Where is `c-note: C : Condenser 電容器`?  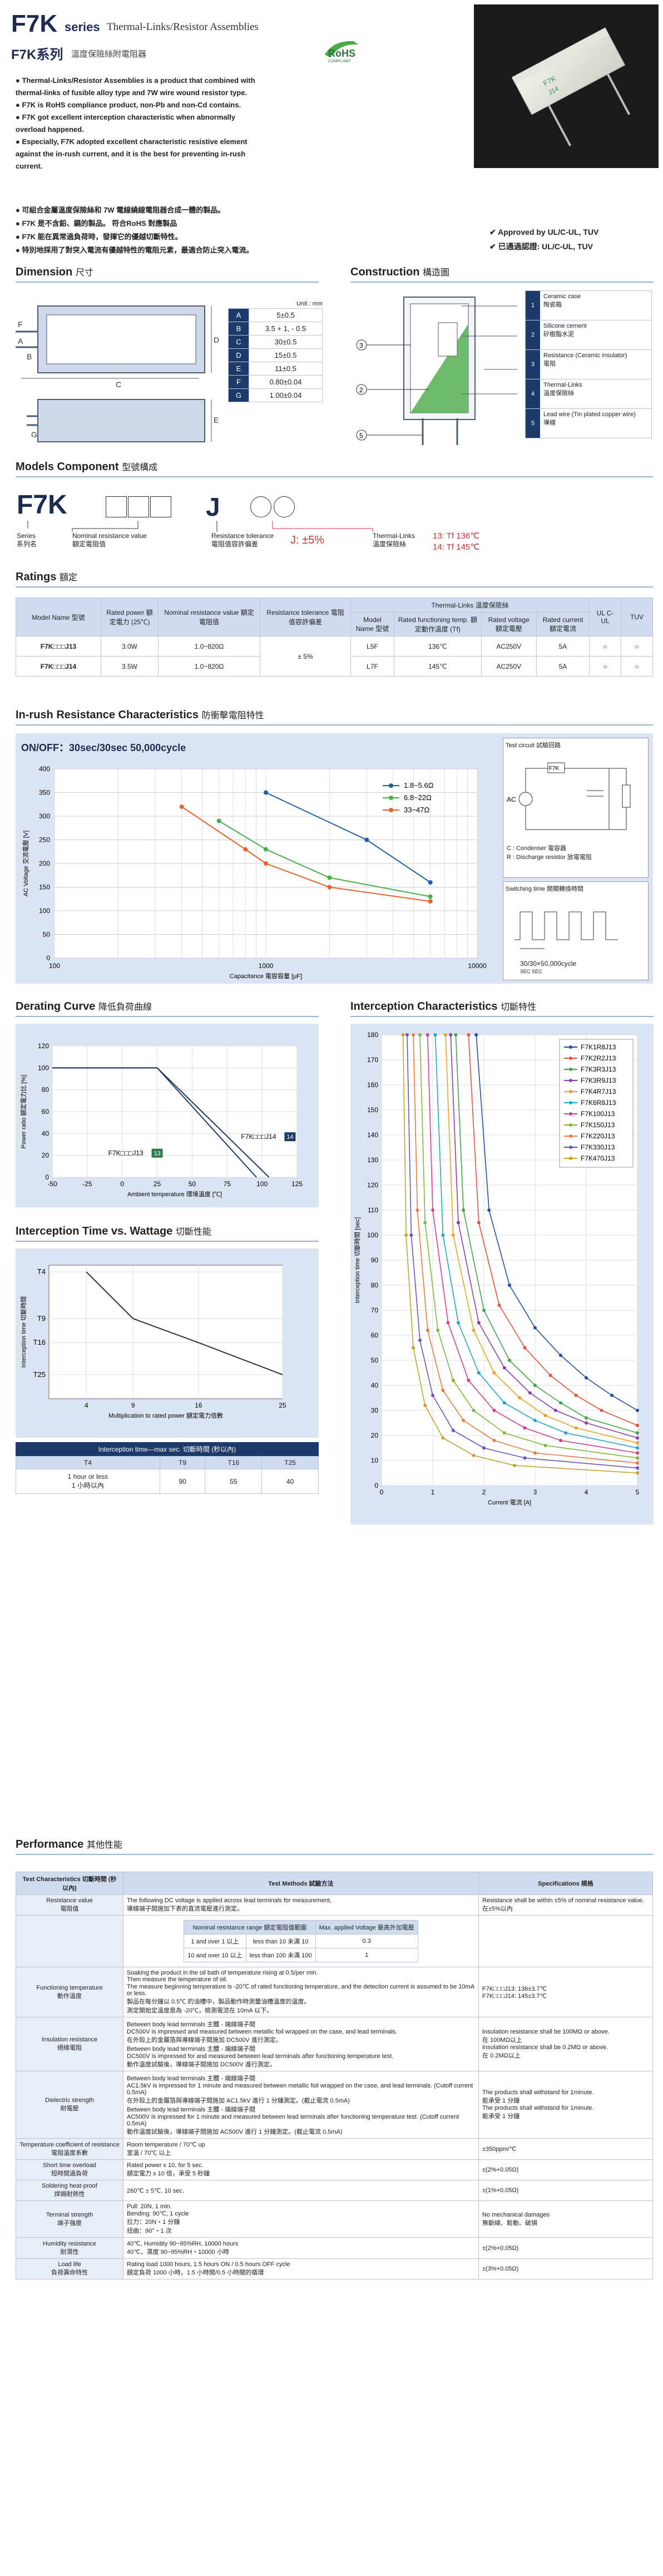
c-note: C : Condenser 電容器 is located at coordinates (536, 848).